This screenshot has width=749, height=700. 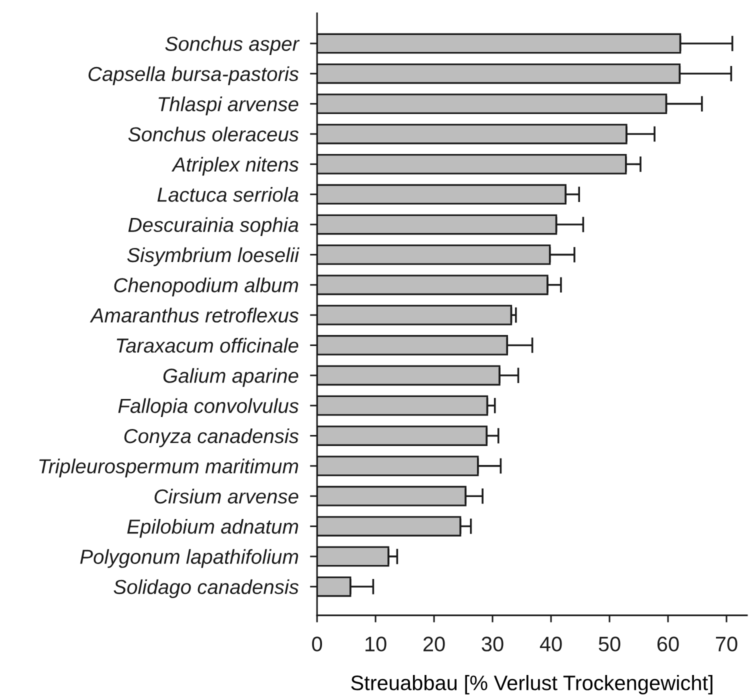 What do you see at coordinates (531, 684) in the screenshot?
I see `x-axis-title: Streuabbau [% Verlust Trockengewicht]` at bounding box center [531, 684].